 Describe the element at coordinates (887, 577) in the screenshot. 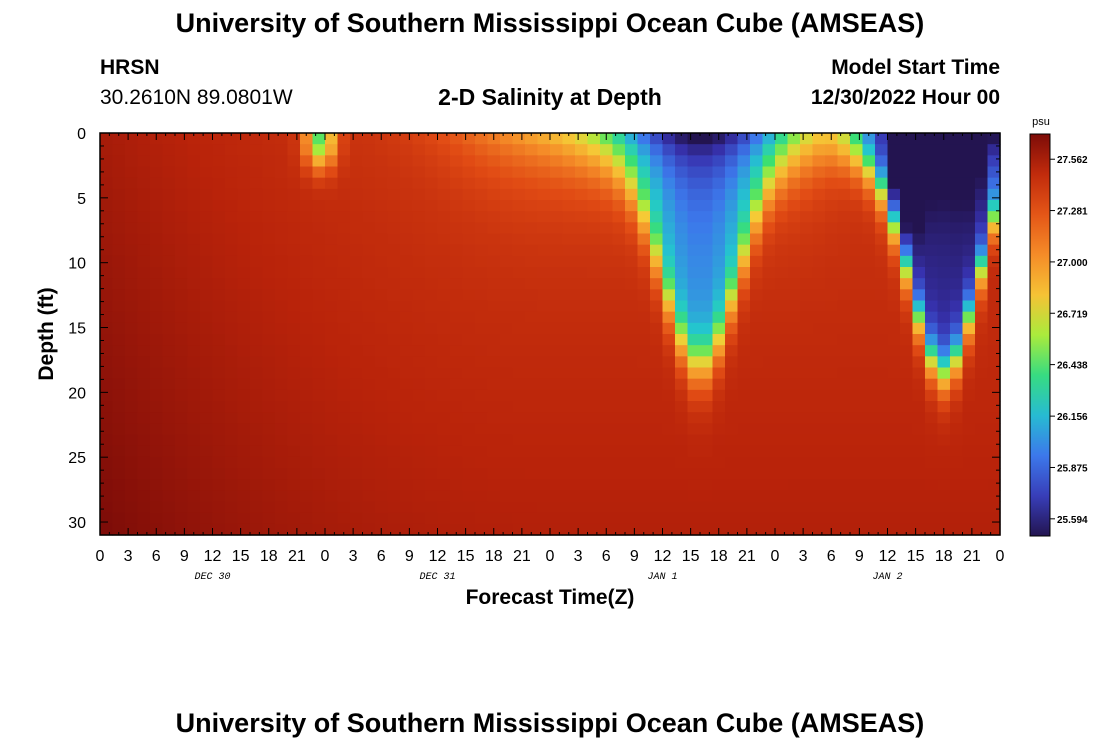

I see `day-label: JAN 2` at that location.